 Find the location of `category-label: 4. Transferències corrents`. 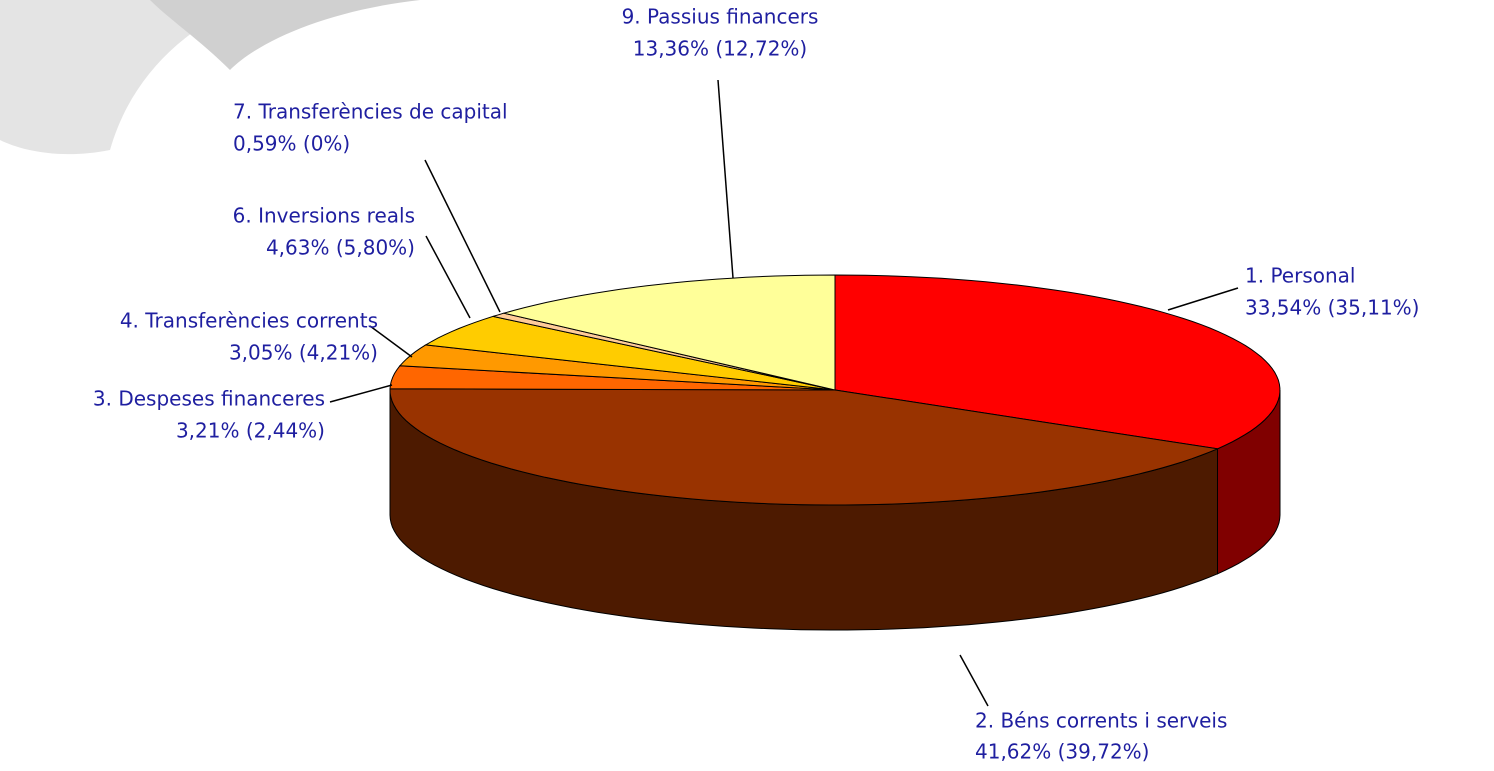

category-label: 4. Transferències corrents is located at coordinates (249, 321).